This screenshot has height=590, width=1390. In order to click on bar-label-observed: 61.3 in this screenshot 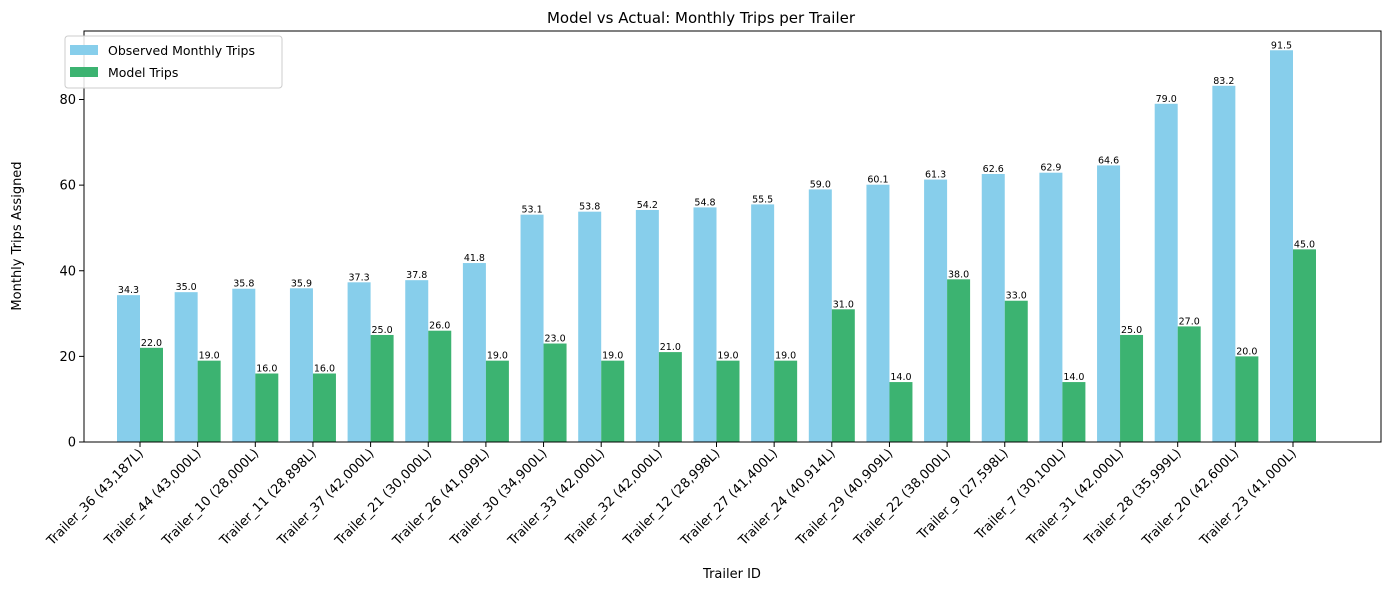, I will do `click(935, 175)`.